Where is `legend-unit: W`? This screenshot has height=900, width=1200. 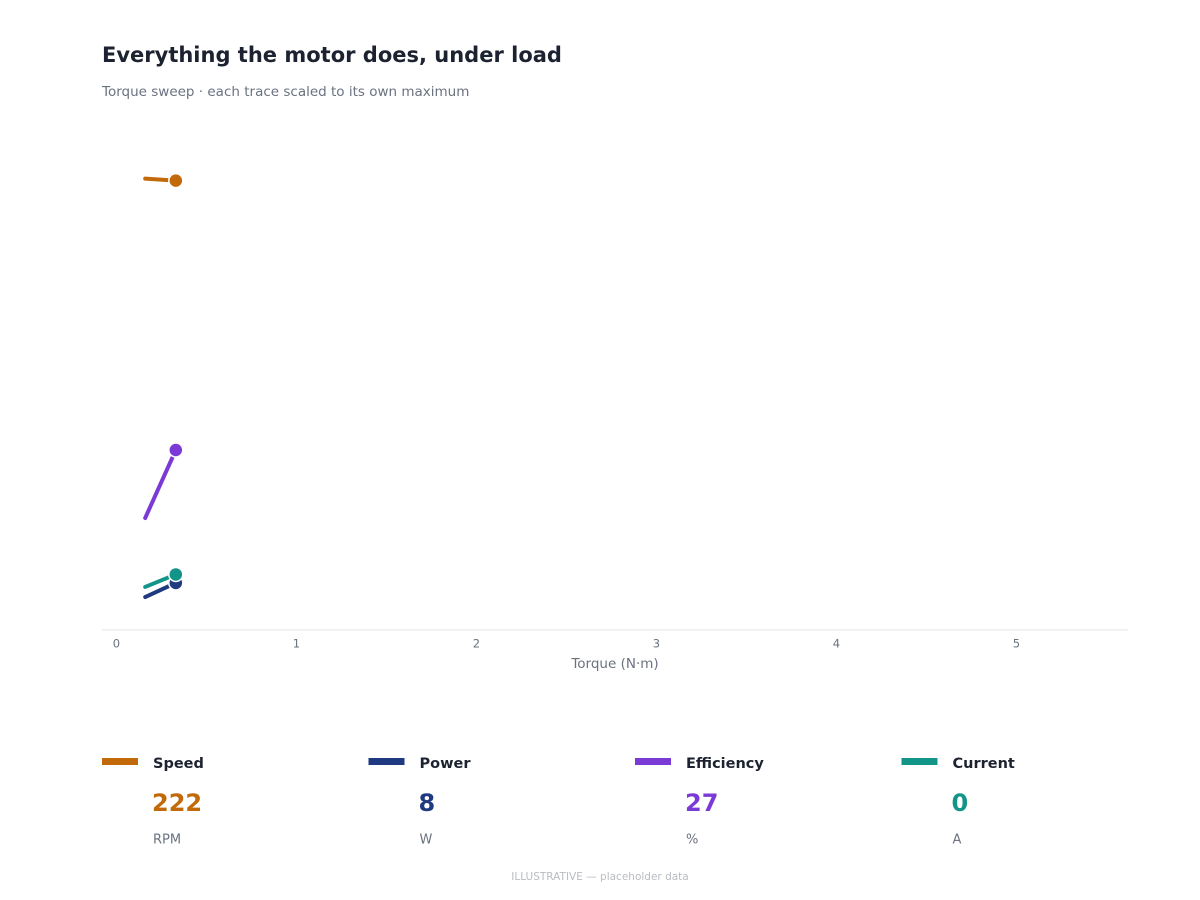
legend-unit: W is located at coordinates (426, 840).